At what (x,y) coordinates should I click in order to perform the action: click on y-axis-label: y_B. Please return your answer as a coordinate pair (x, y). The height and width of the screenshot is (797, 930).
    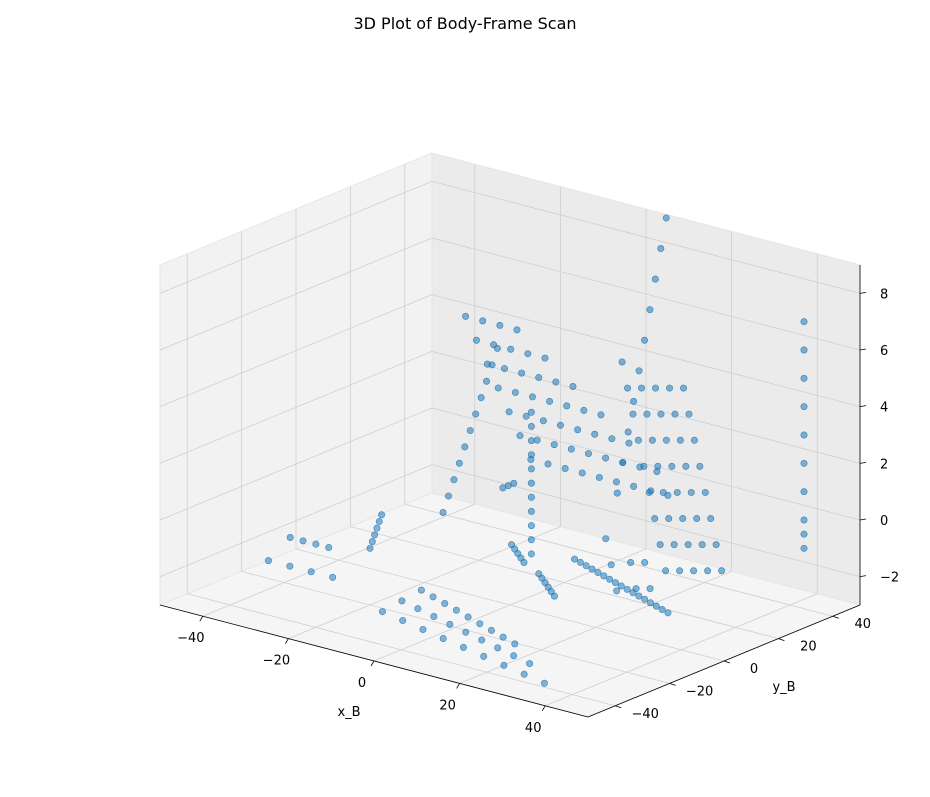
    Looking at the image, I should click on (783, 687).